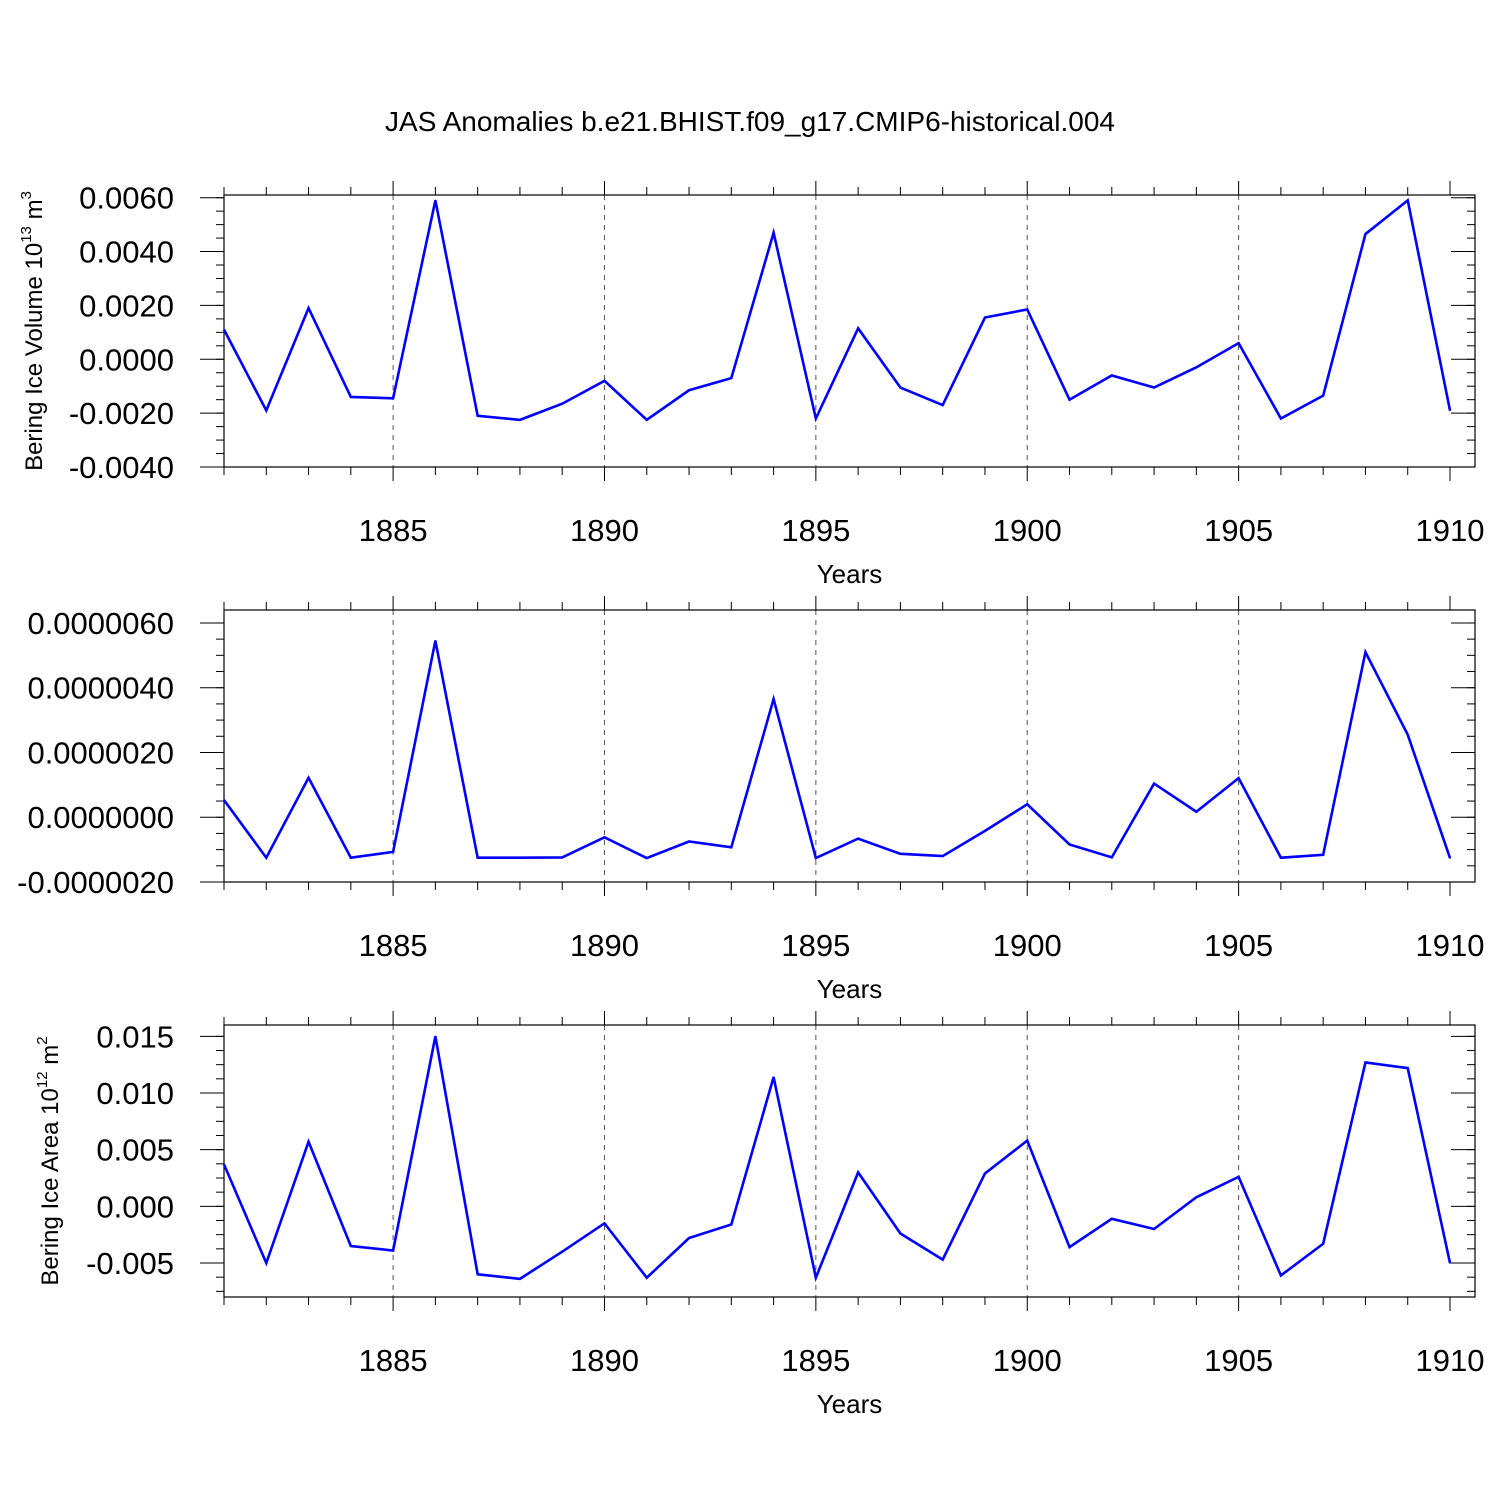  What do you see at coordinates (130, 1263) in the screenshot?
I see `y-tick-label: -0.005` at bounding box center [130, 1263].